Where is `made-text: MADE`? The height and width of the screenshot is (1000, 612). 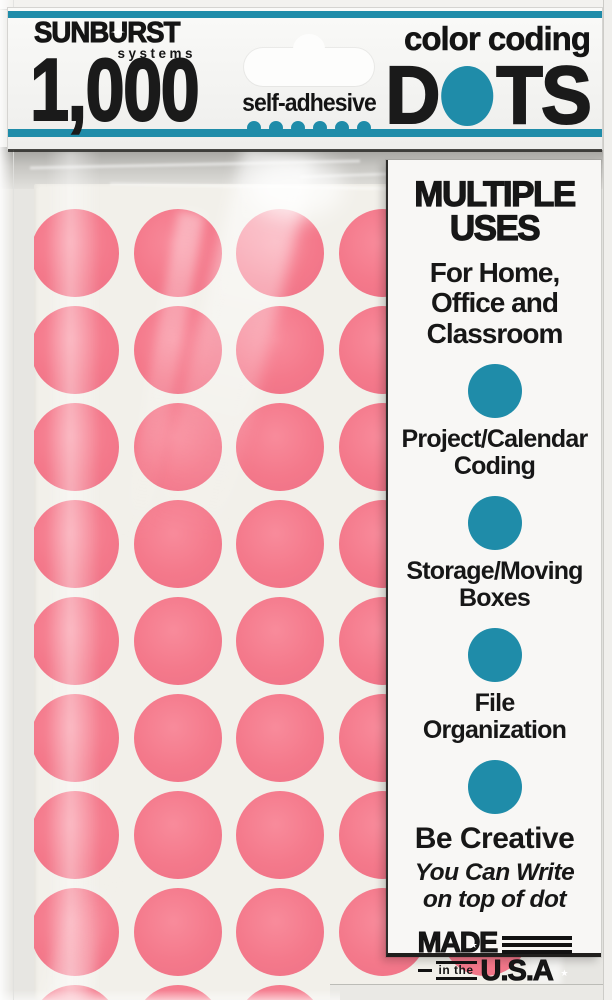 made-text: MADE is located at coordinates (458, 942).